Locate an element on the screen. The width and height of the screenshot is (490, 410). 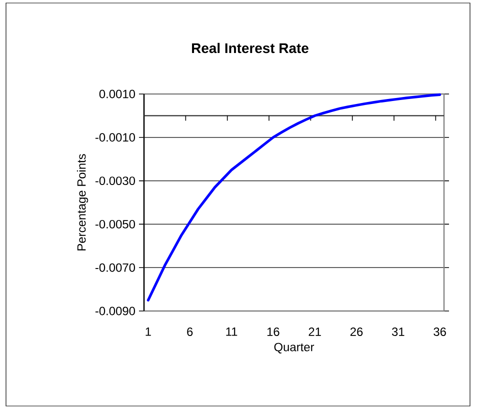
x-axis-title: Quarter is located at coordinates (294, 348).